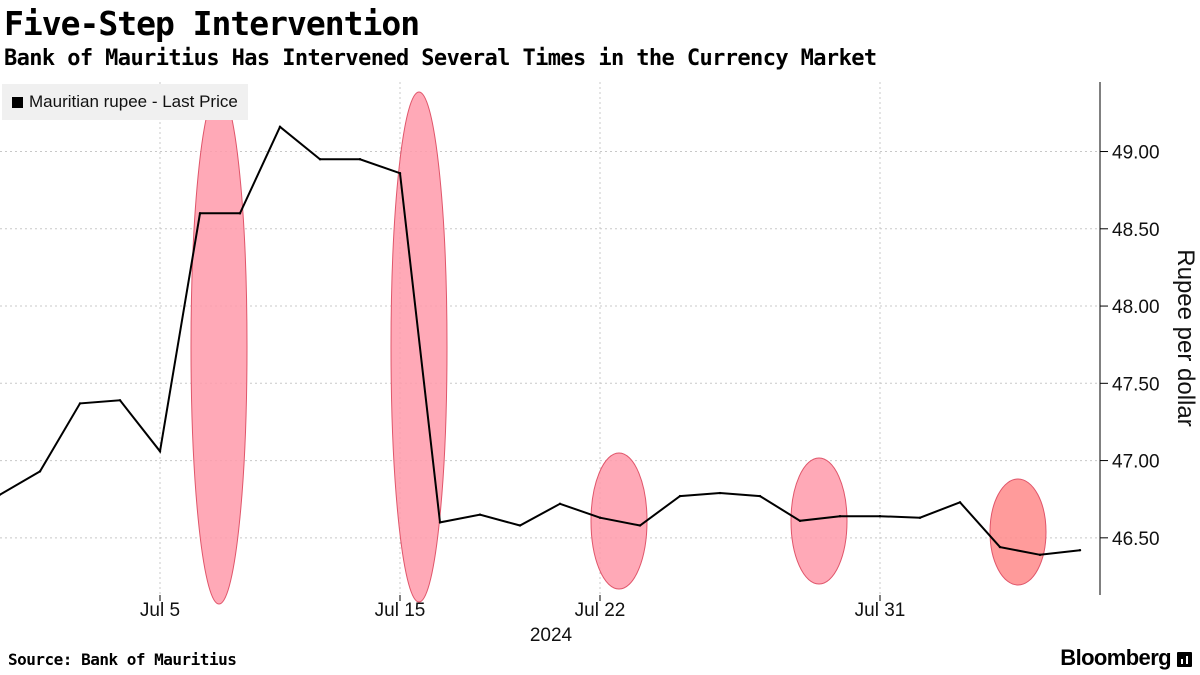  What do you see at coordinates (880, 610) in the screenshot?
I see `x-tick-label: Jul 31` at bounding box center [880, 610].